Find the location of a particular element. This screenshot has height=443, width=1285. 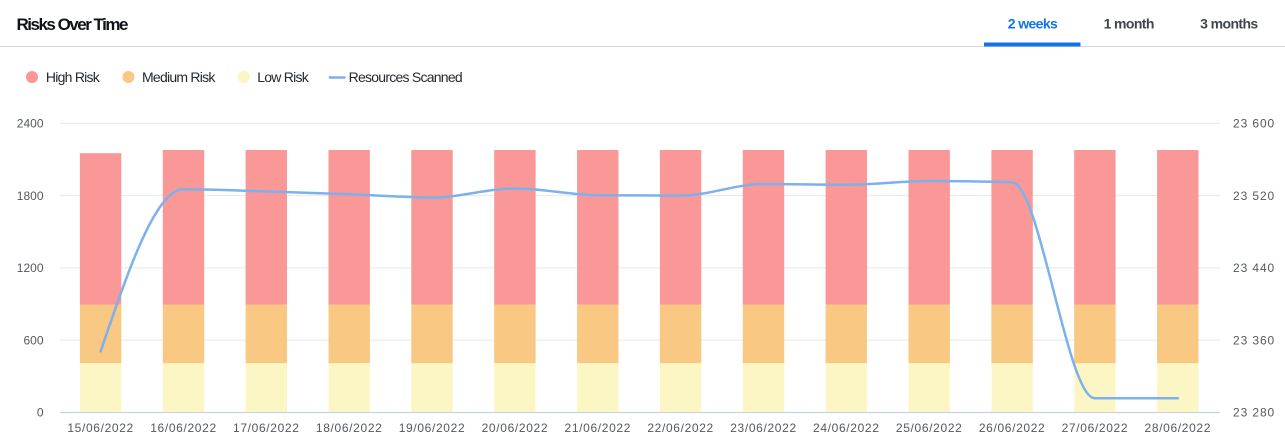

svg-text: 15/06/2022 is located at coordinates (100, 428).